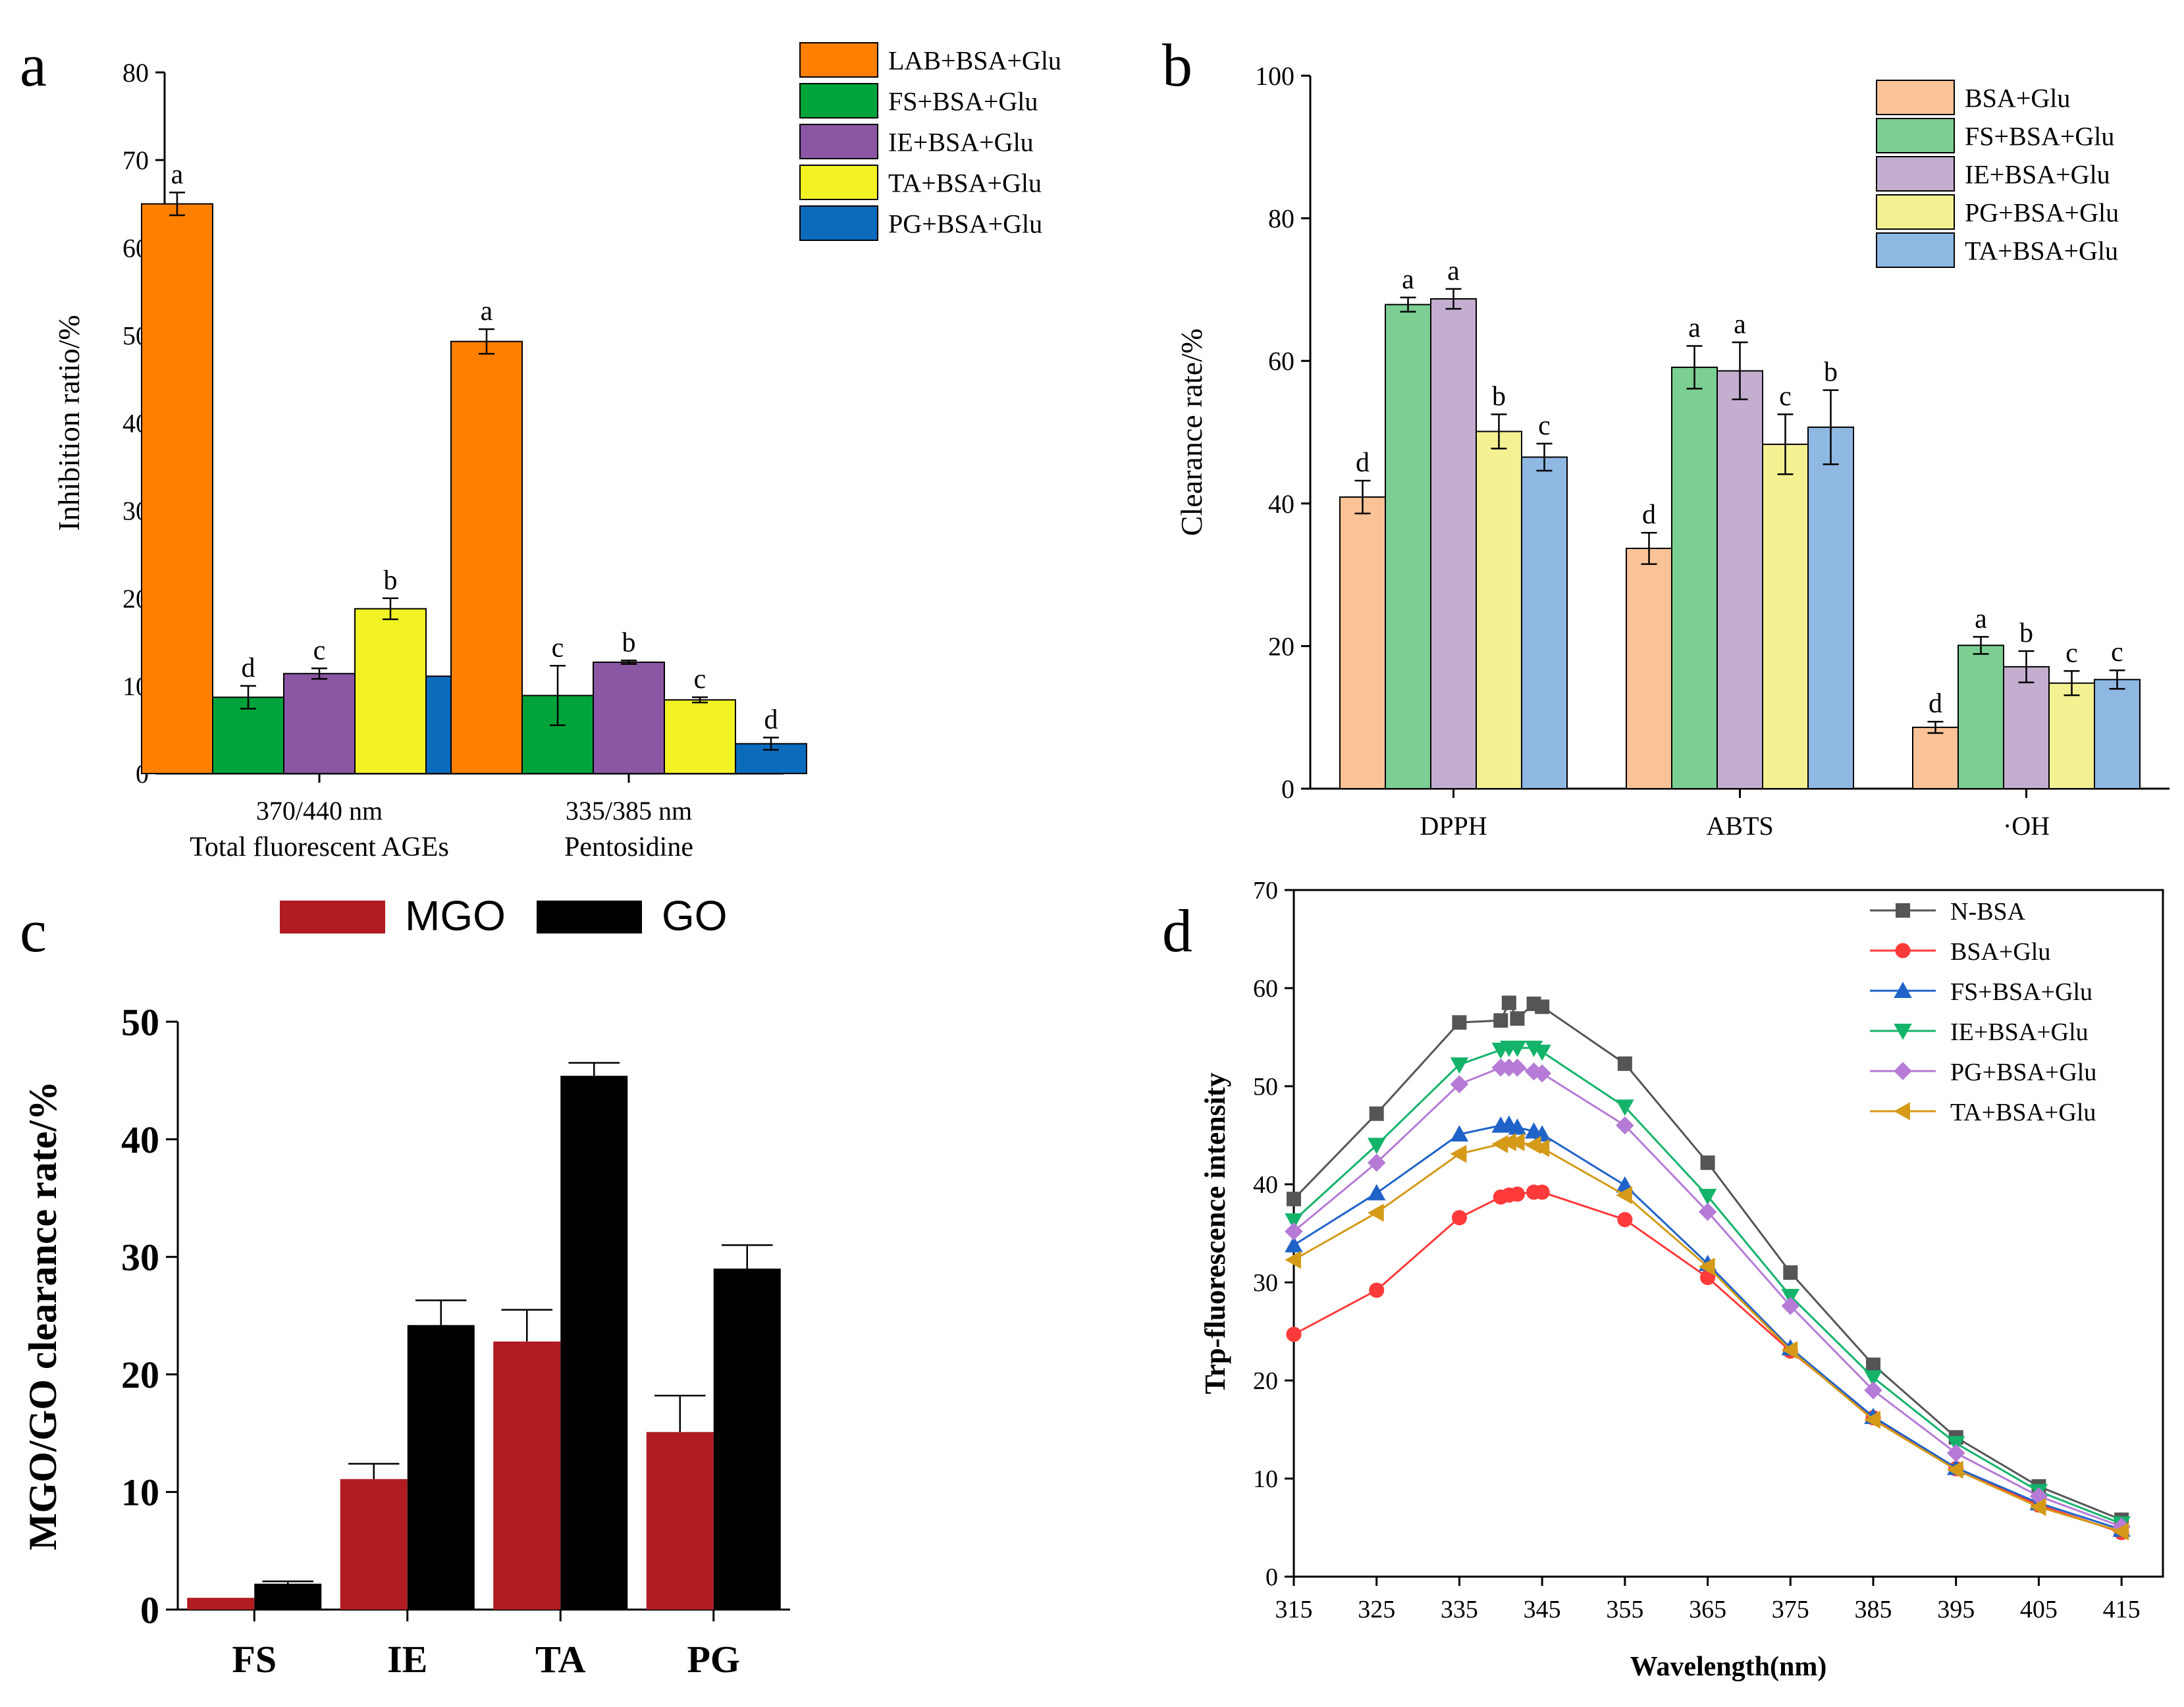 The image size is (2184, 1707). Describe the element at coordinates (1177, 931) in the screenshot. I see `panel-label: d` at that location.